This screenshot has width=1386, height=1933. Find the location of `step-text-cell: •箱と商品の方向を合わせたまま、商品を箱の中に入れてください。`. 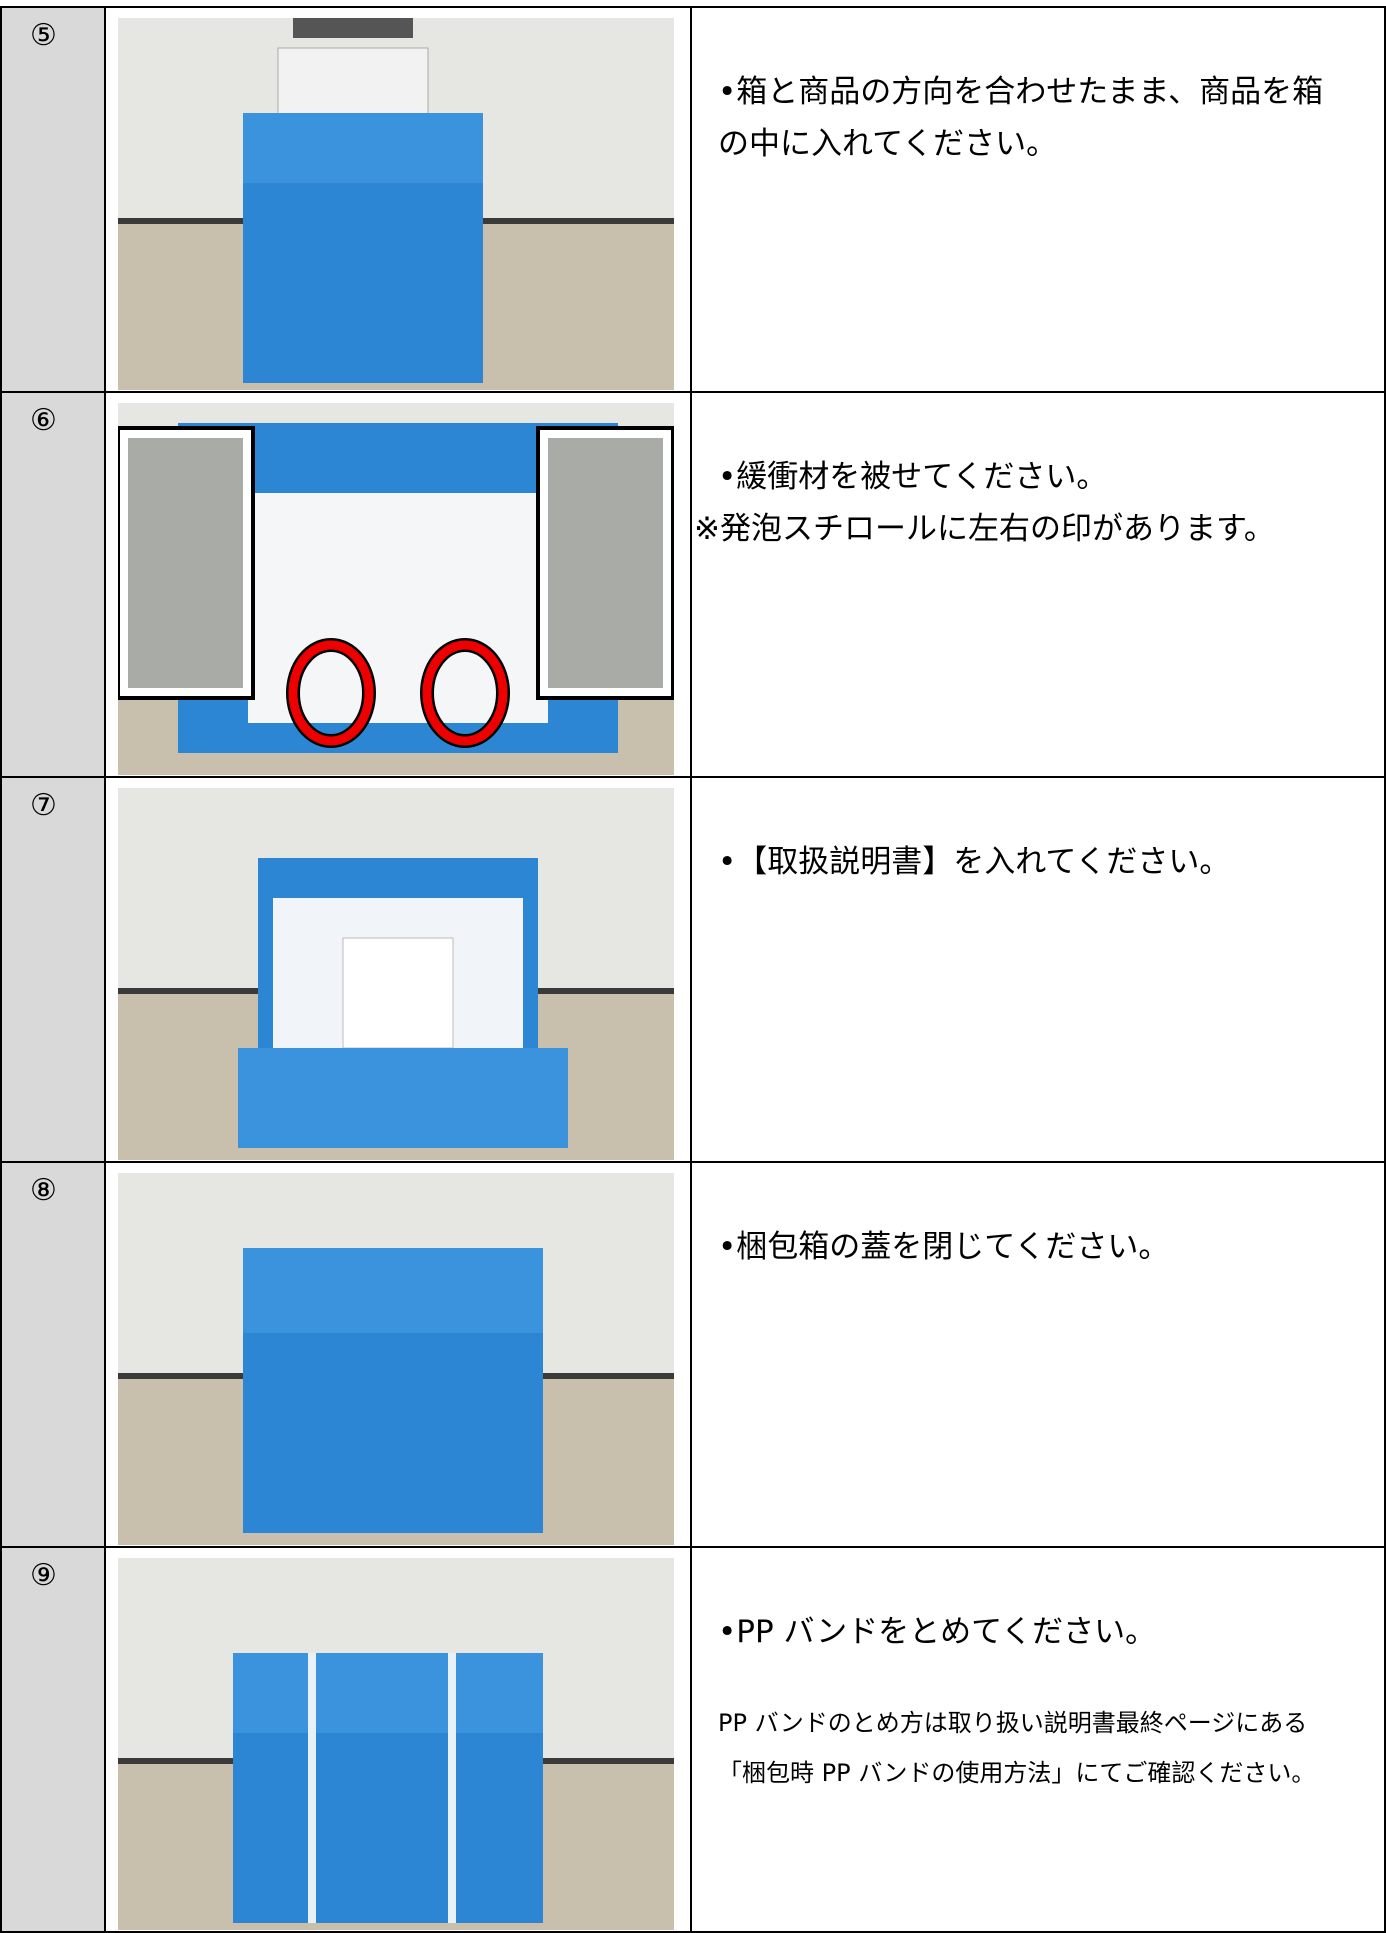

step-text-cell: •箱と商品の方向を合わせたまま、商品を箱の中に入れてください。 is located at coordinates (1038, 199).